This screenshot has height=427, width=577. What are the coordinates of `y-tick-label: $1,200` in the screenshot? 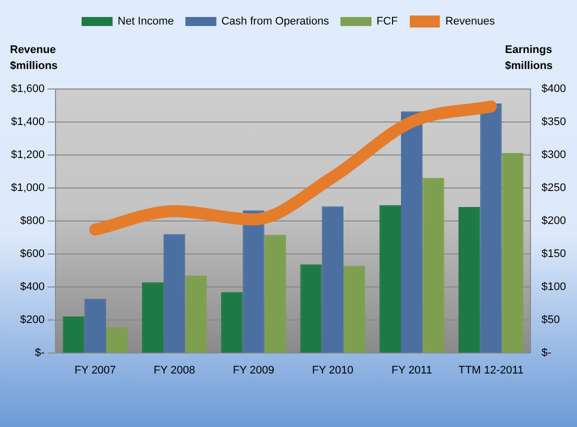 It's located at (27, 154).